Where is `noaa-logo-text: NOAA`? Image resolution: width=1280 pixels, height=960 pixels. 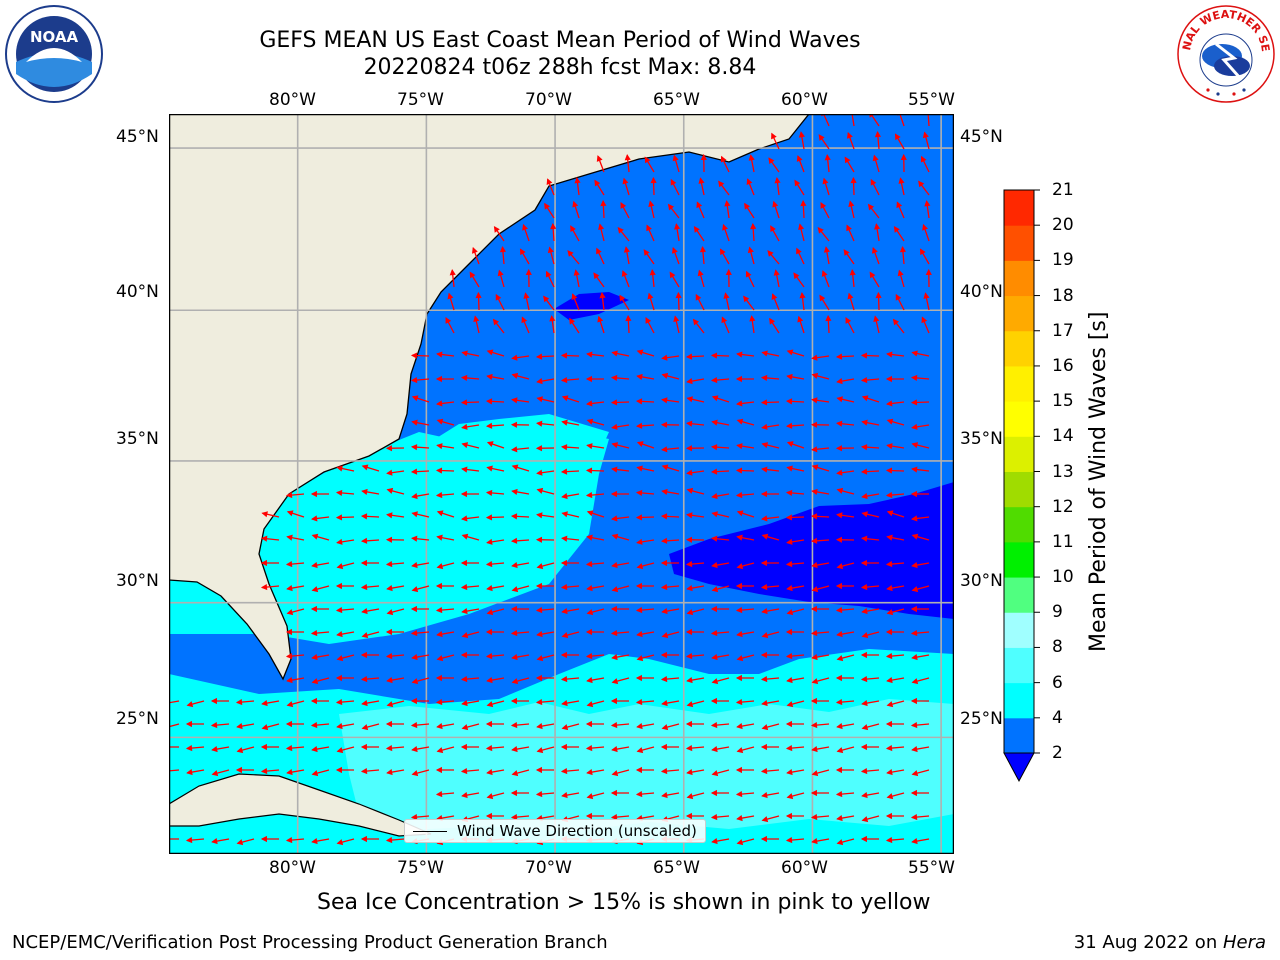
noaa-logo-text: NOAA is located at coordinates (54, 37).